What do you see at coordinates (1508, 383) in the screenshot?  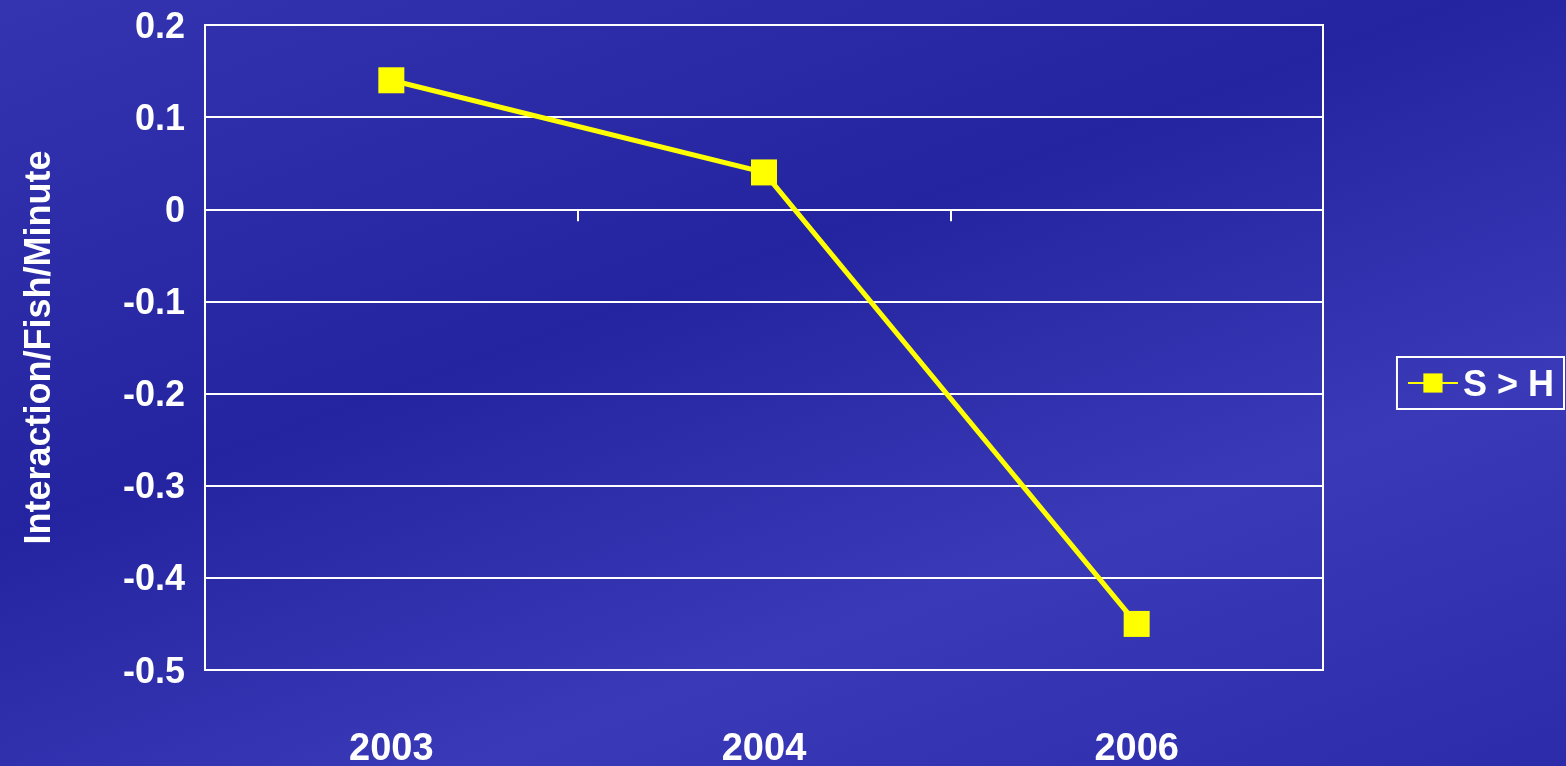 I see `legend-label: S > H` at bounding box center [1508, 383].